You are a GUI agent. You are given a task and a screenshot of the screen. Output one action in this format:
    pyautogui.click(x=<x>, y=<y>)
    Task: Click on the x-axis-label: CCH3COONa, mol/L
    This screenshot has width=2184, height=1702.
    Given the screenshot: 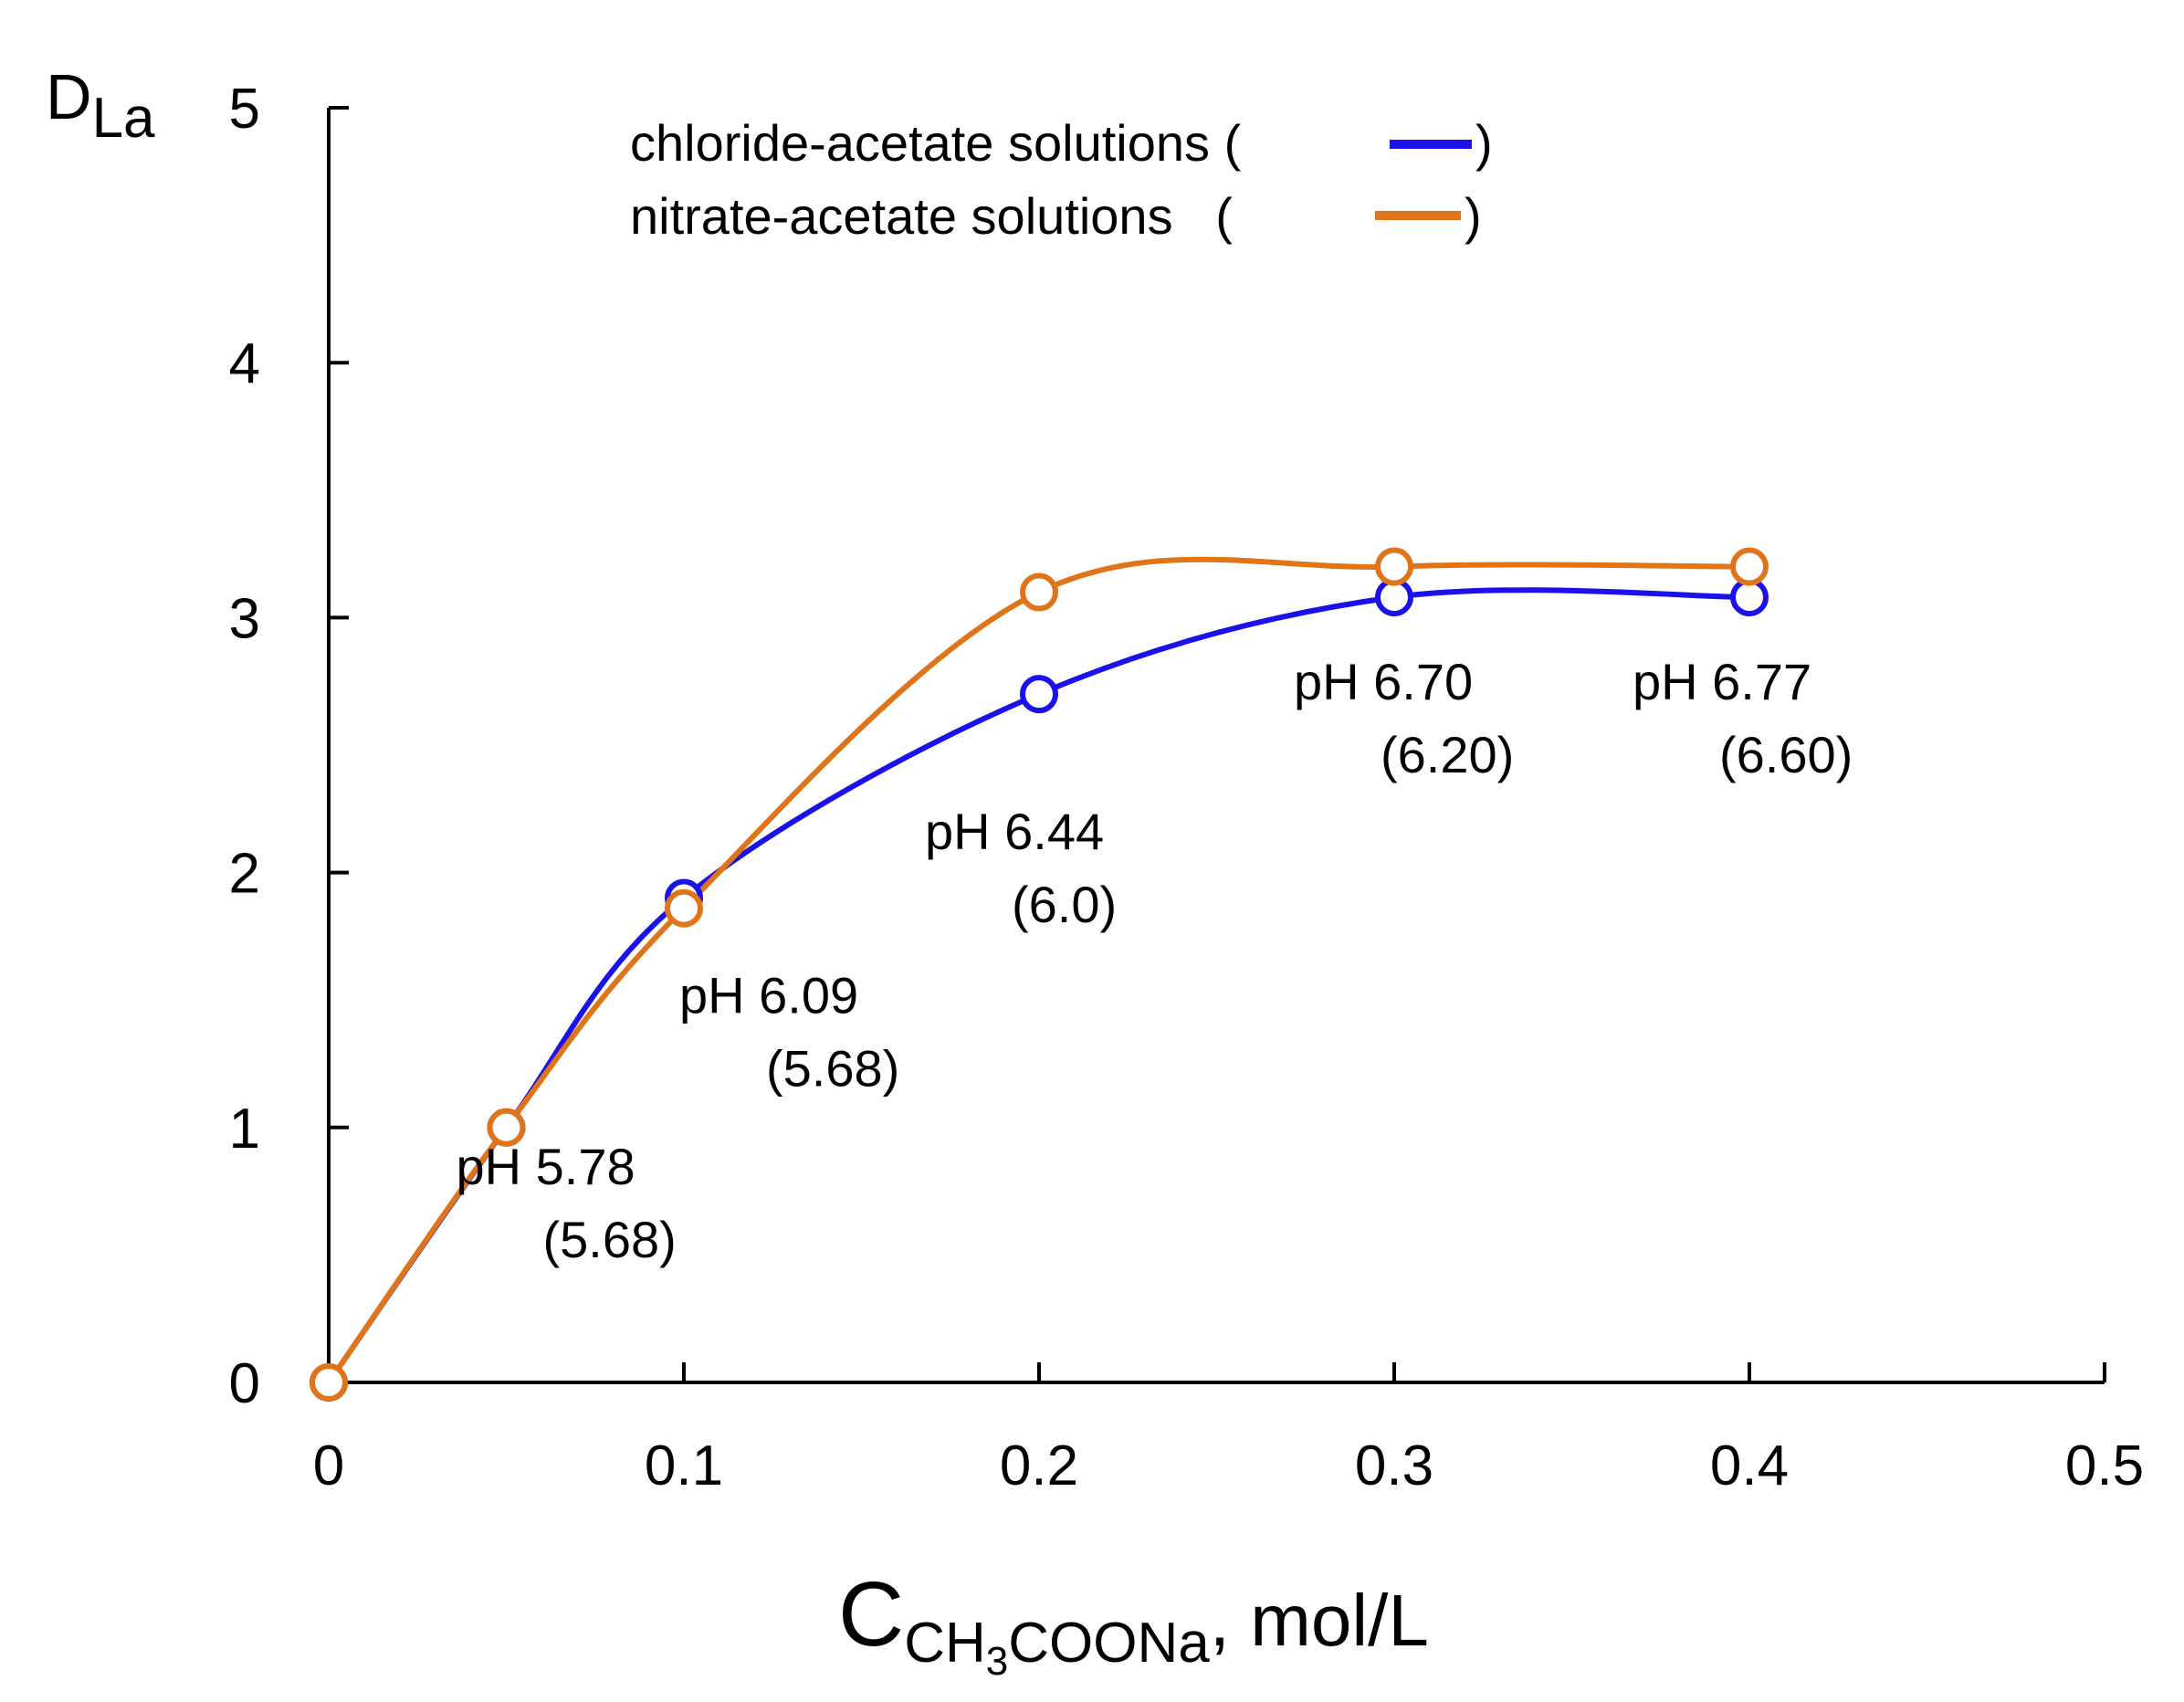 What is the action you would take?
    pyautogui.click(x=1133, y=1623)
    